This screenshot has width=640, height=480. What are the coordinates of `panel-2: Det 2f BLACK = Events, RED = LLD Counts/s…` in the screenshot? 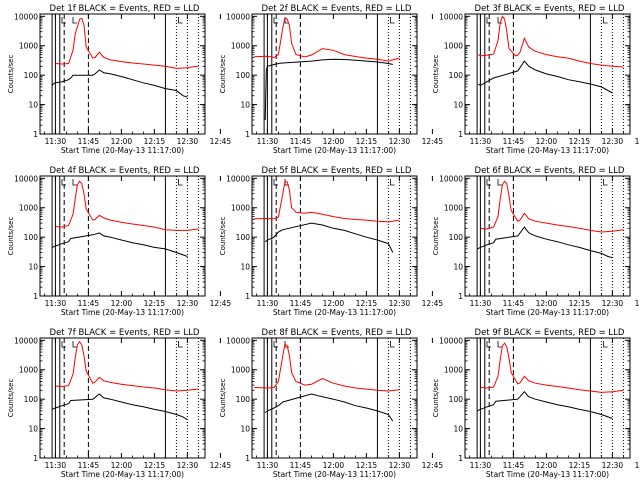 It's located at (331, 79).